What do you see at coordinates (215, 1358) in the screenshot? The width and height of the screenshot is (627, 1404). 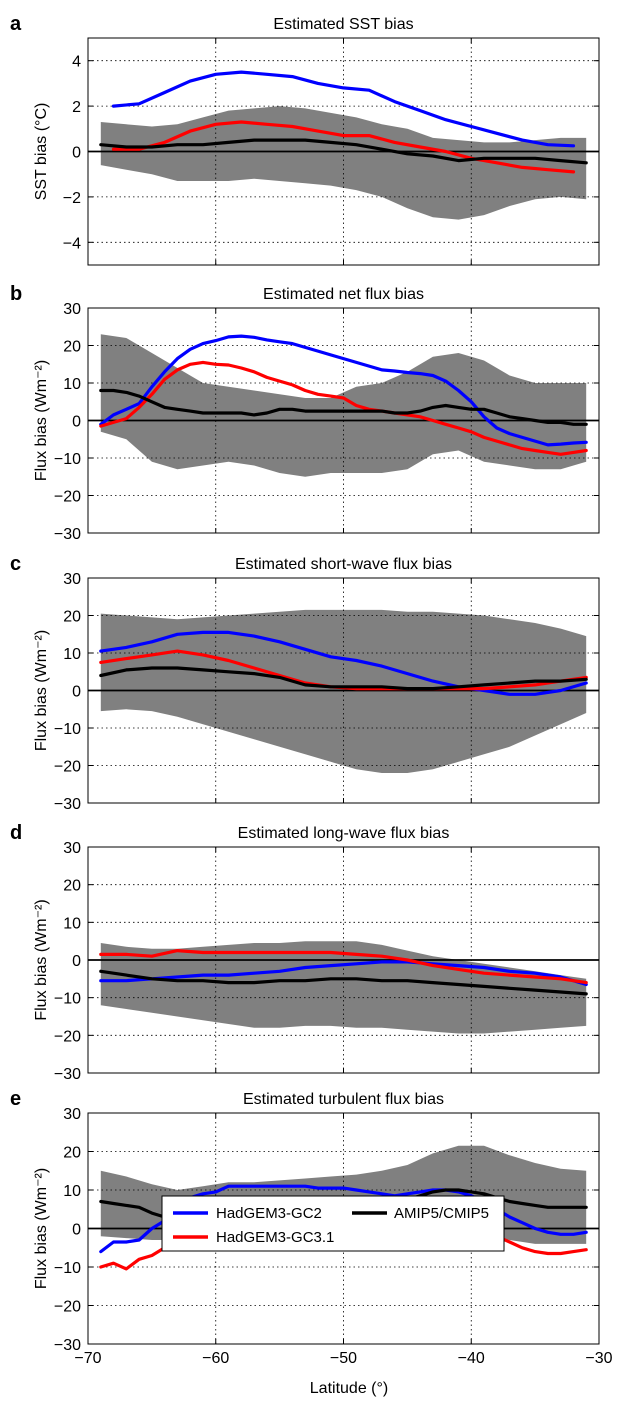 I see `x-tick-label: −60` at bounding box center [215, 1358].